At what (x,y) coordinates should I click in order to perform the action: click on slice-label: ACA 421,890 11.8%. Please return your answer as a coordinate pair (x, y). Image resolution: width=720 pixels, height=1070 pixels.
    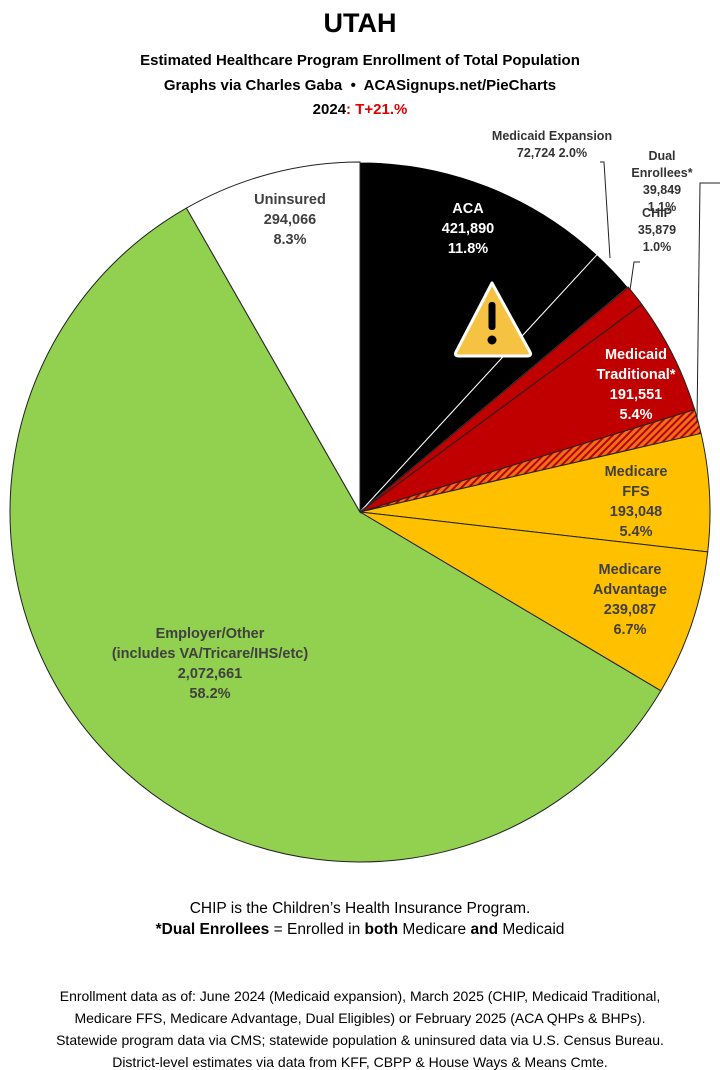
    Looking at the image, I should click on (468, 229).